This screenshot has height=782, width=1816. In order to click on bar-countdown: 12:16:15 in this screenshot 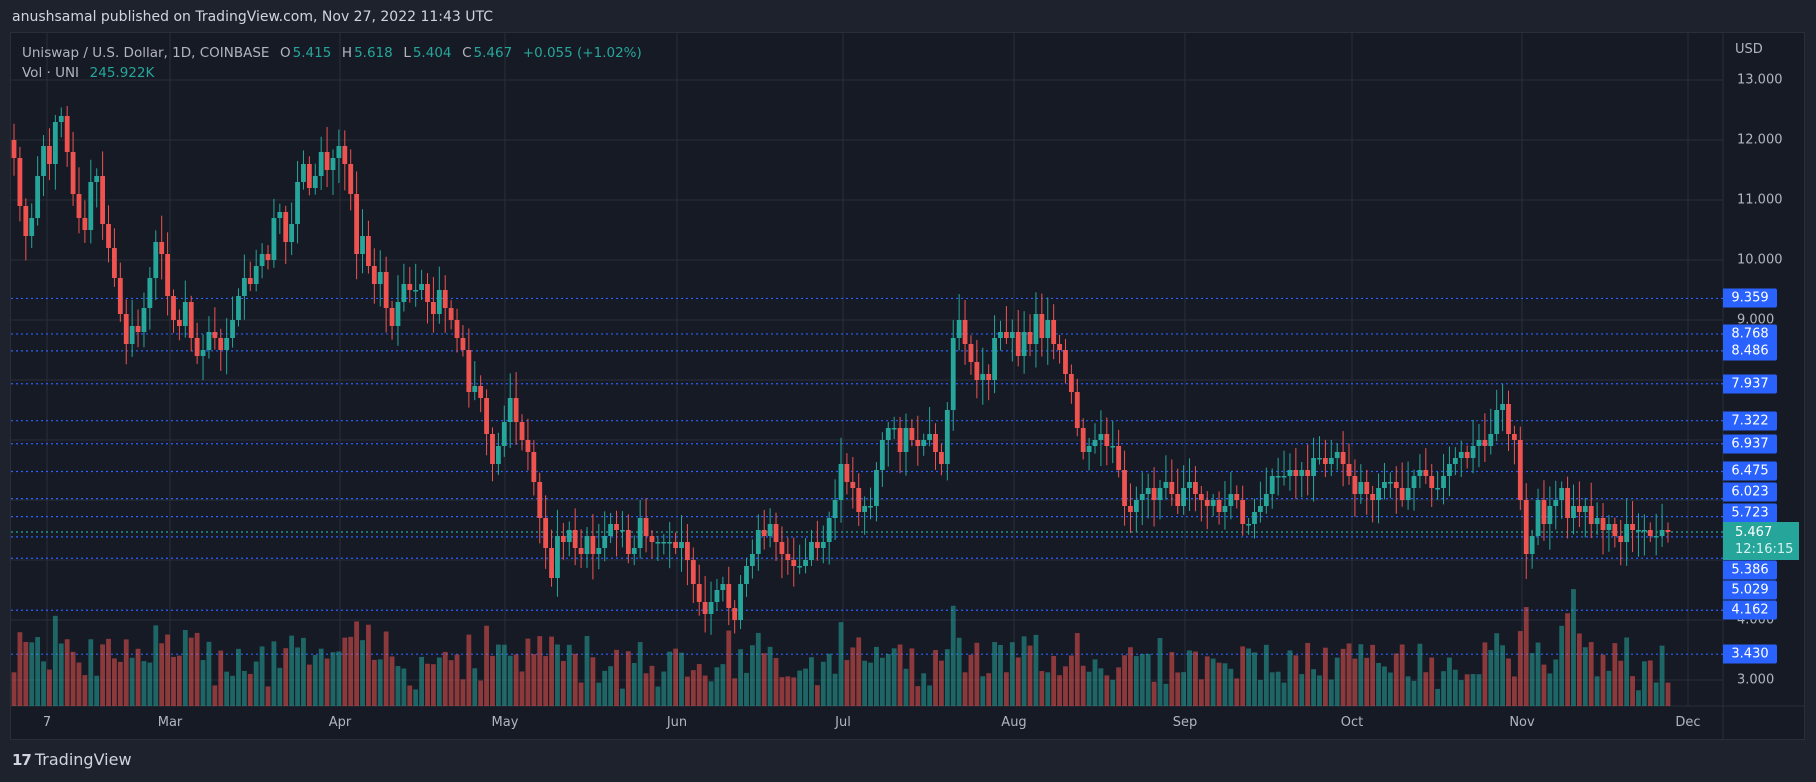, I will do `click(1764, 549)`.